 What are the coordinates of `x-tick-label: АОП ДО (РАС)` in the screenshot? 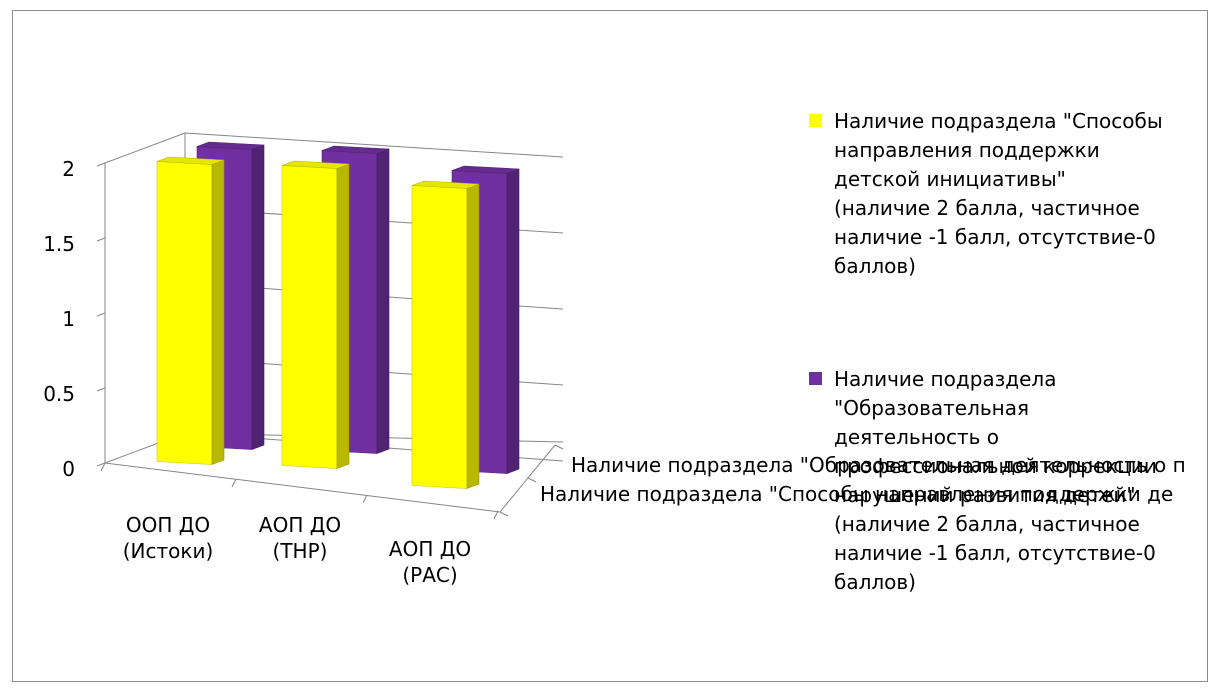 It's located at (430, 562).